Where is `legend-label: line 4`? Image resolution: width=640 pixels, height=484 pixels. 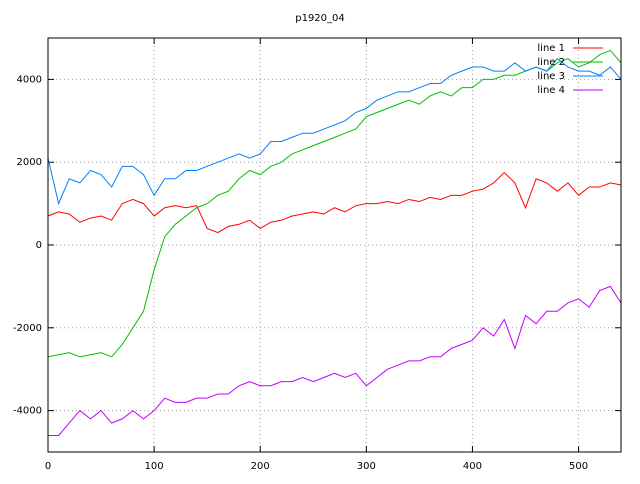 legend-label: line 4 is located at coordinates (551, 90).